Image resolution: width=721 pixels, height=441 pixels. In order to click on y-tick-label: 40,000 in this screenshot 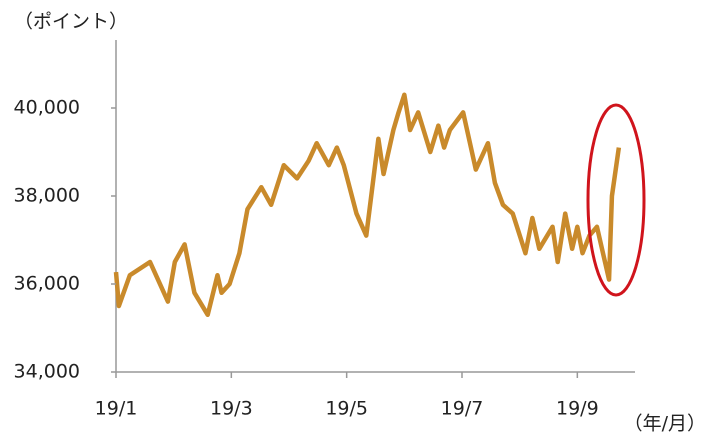, I will do `click(47, 108)`.